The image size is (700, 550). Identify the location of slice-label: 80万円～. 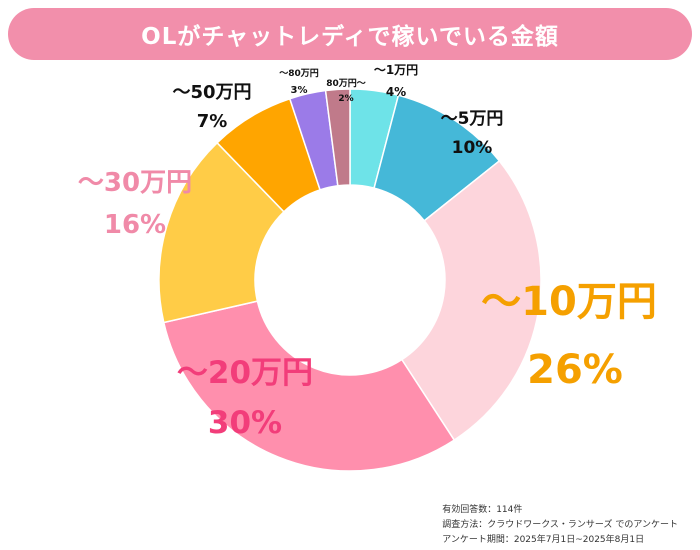
(346, 83).